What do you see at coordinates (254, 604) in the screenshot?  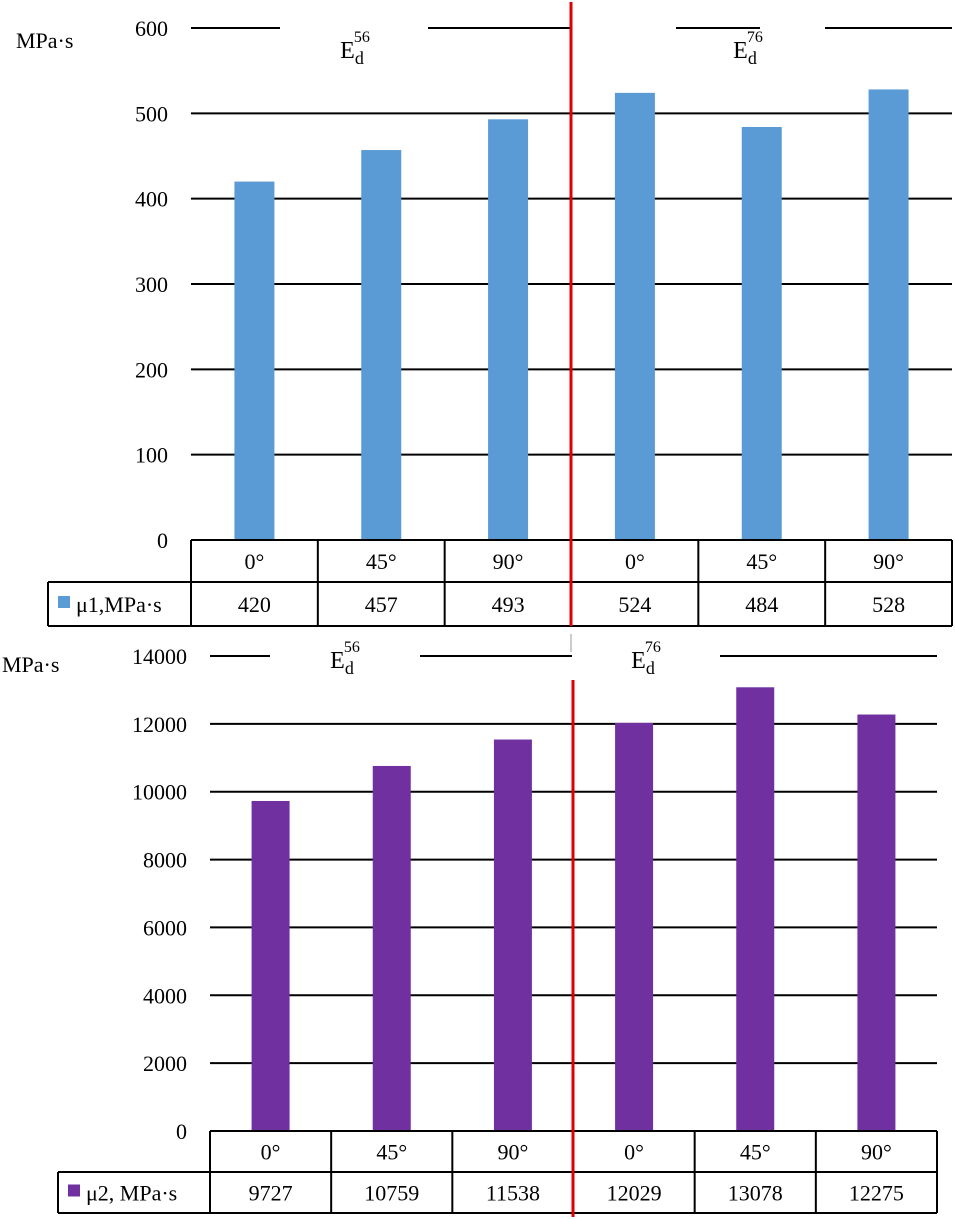 I see `data-label: 420` at bounding box center [254, 604].